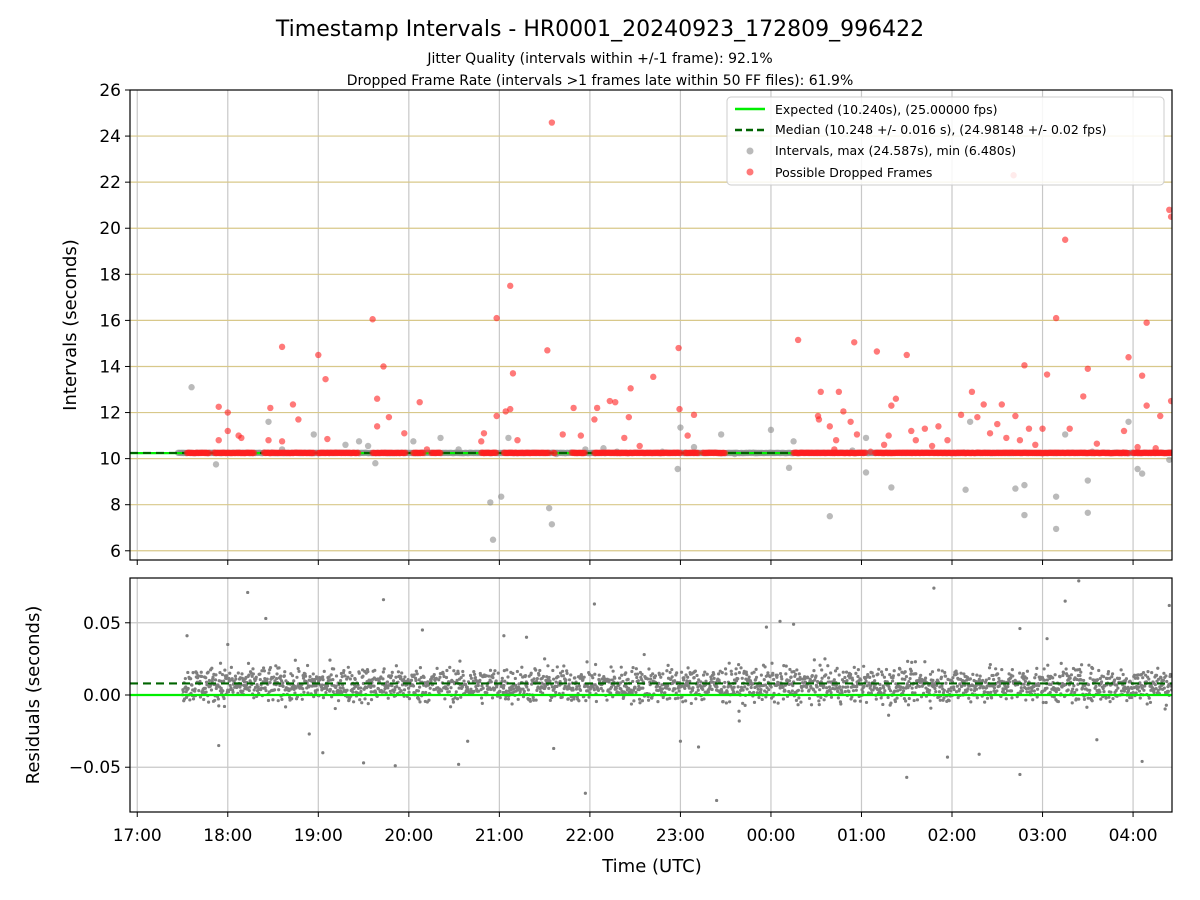 The width and height of the screenshot is (1200, 900). I want to click on x-tick-label-3: 20:00, so click(408, 836).